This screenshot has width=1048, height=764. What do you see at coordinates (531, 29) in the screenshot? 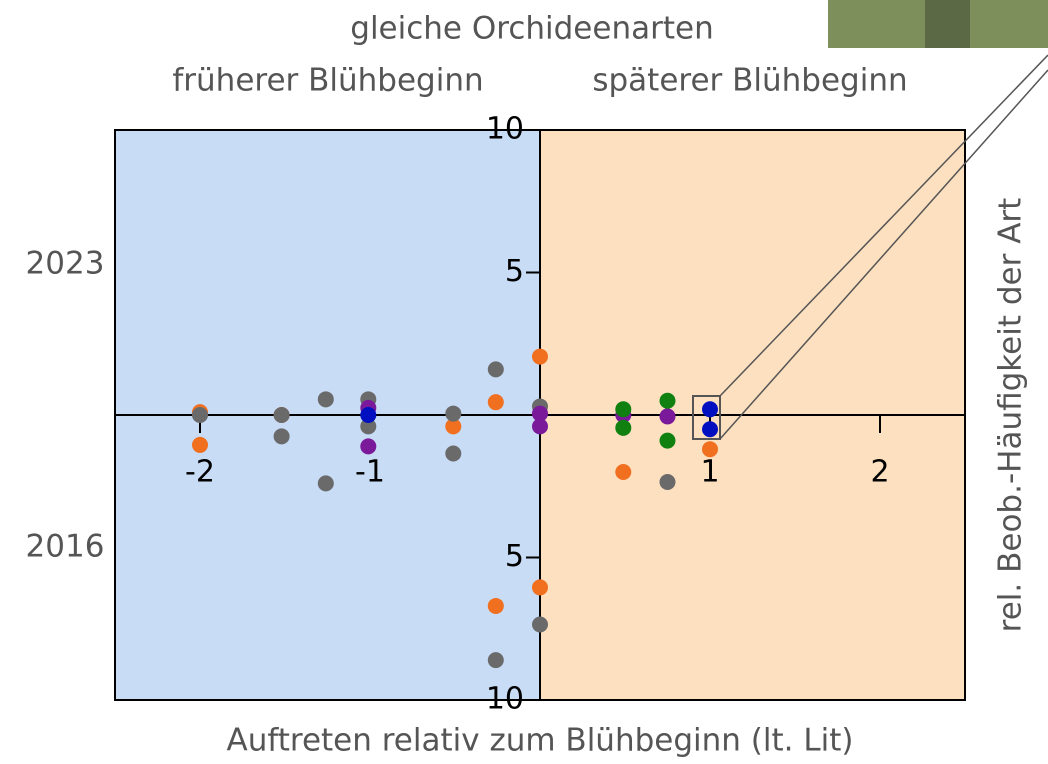
I see `title: gleiche Orchideenarten` at bounding box center [531, 29].